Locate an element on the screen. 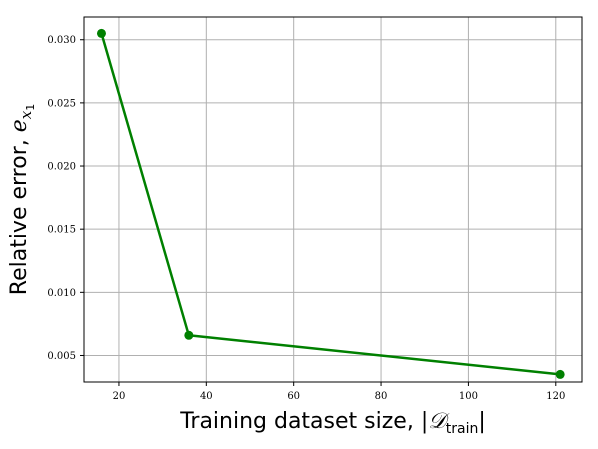 The image size is (598, 449). y-axis-label: Relative error, ex1 is located at coordinates (22, 199).